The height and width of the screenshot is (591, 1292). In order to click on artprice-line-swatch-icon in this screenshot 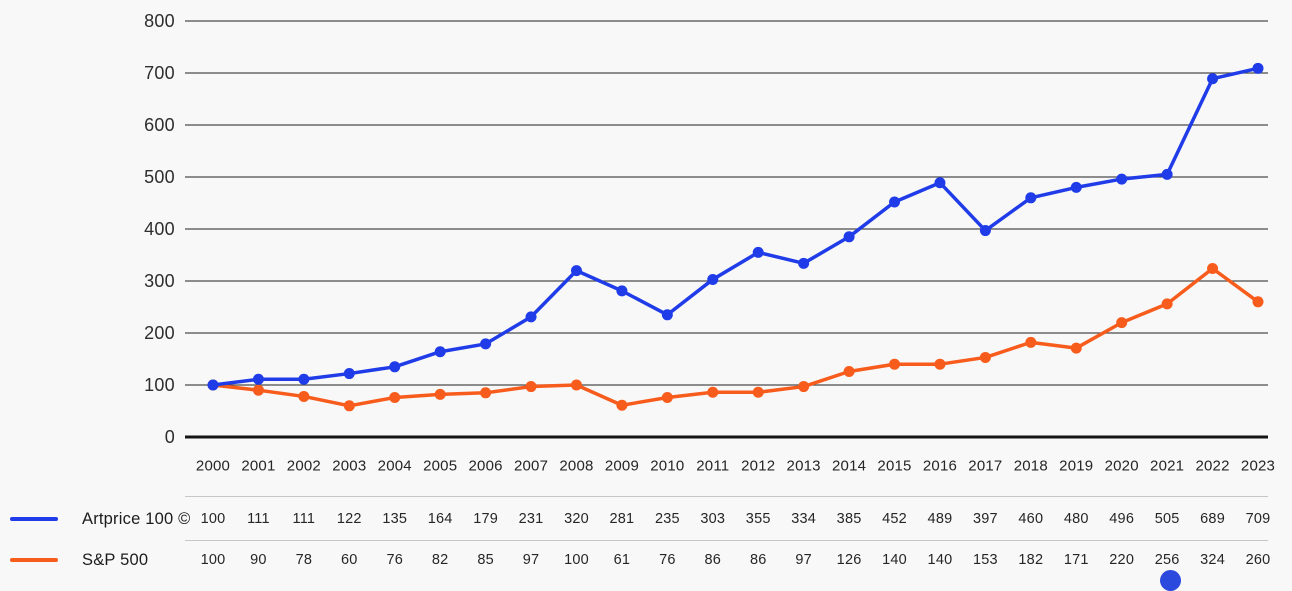, I will do `click(34, 519)`.